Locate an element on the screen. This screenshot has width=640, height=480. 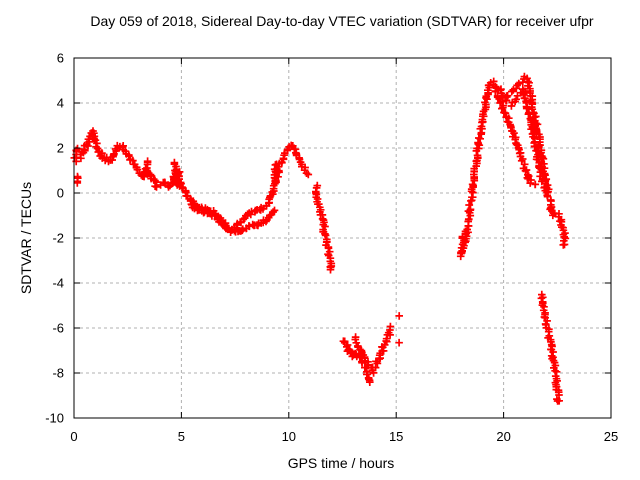
y-tick-label: -6 is located at coordinates (58, 328).